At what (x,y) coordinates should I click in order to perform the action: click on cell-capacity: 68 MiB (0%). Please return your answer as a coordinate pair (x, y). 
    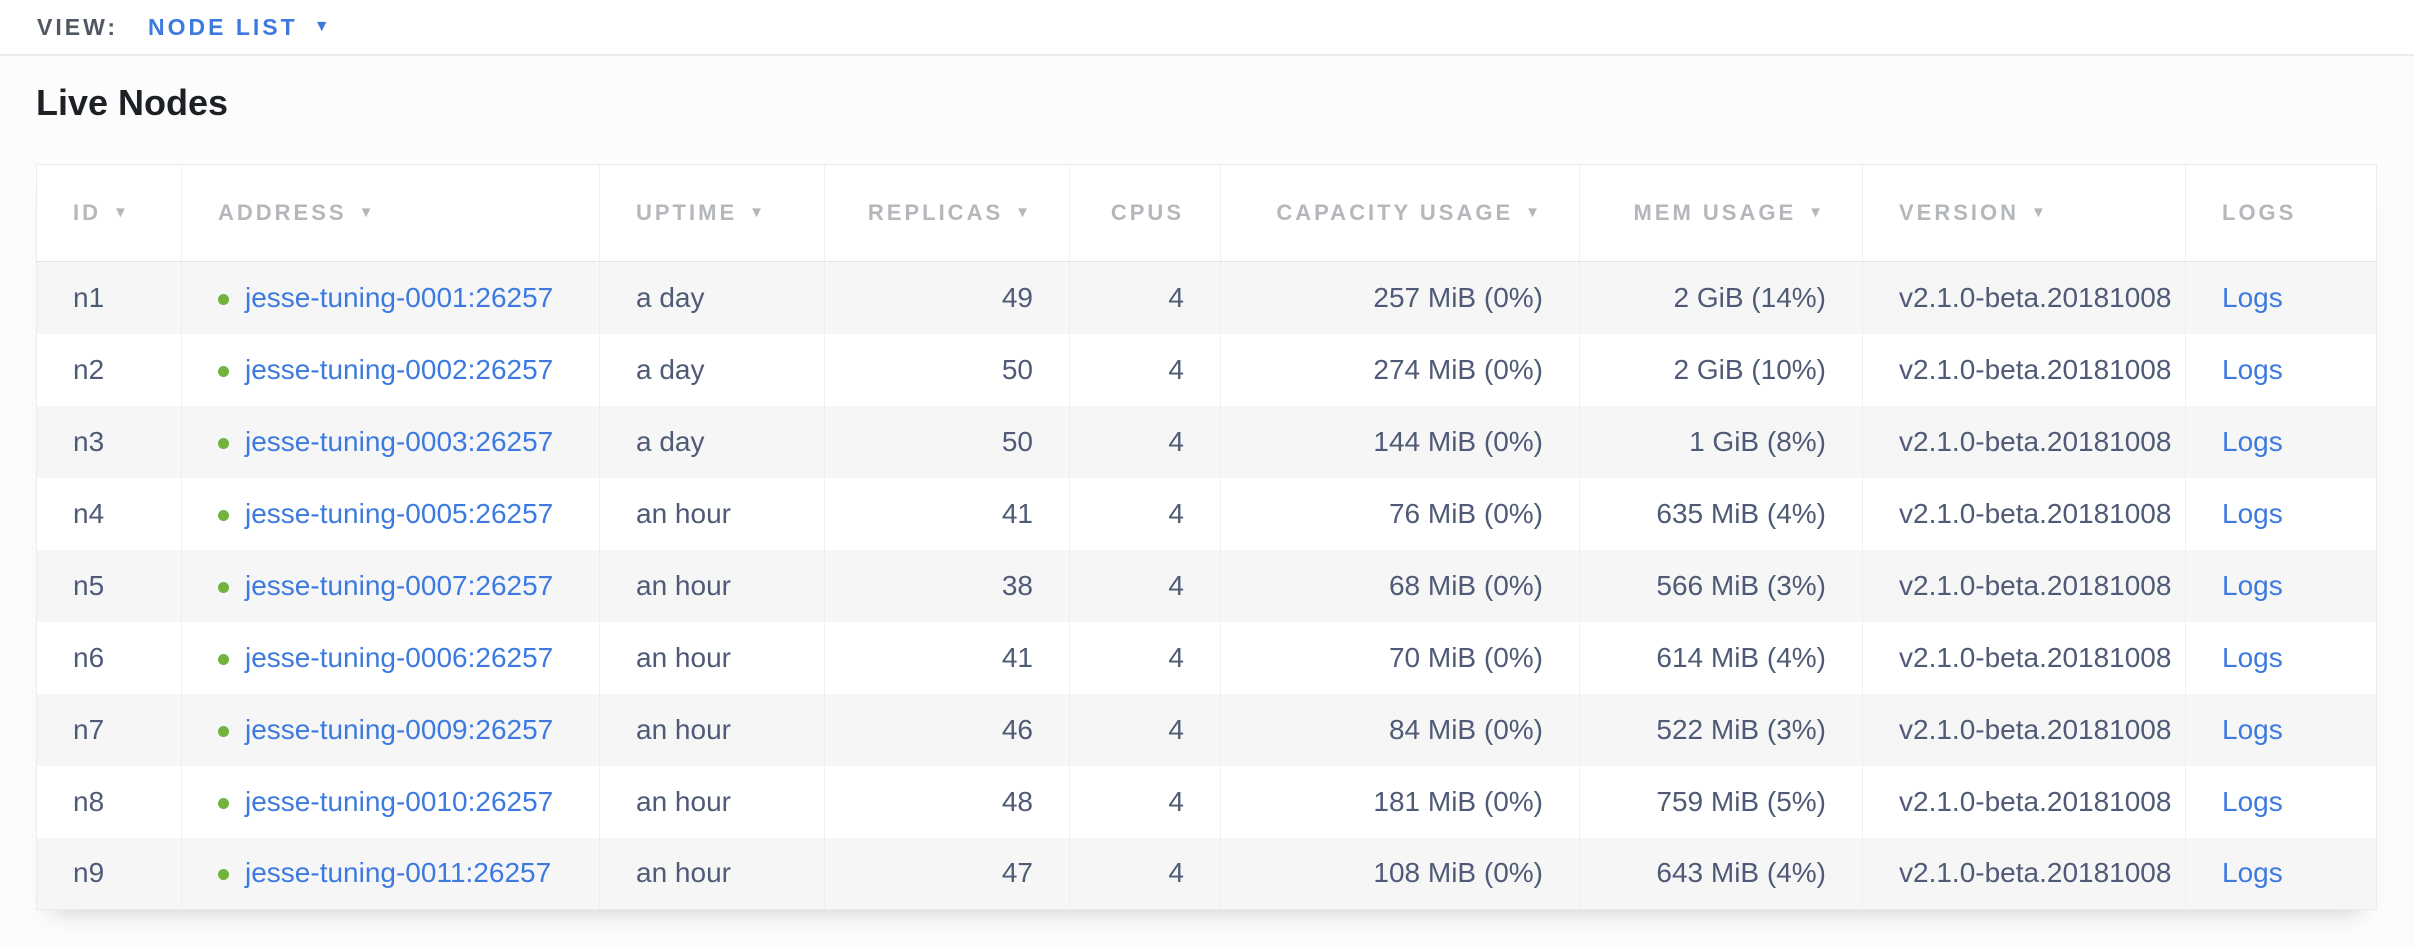
    Looking at the image, I should click on (1400, 585).